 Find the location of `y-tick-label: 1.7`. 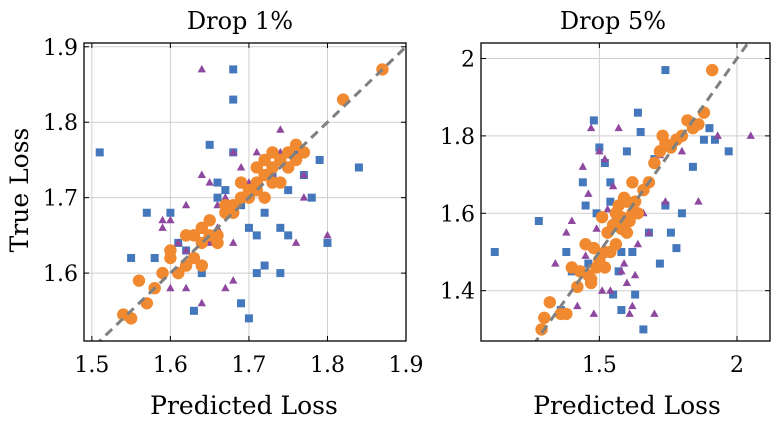

y-tick-label: 1.7 is located at coordinates (60, 199).